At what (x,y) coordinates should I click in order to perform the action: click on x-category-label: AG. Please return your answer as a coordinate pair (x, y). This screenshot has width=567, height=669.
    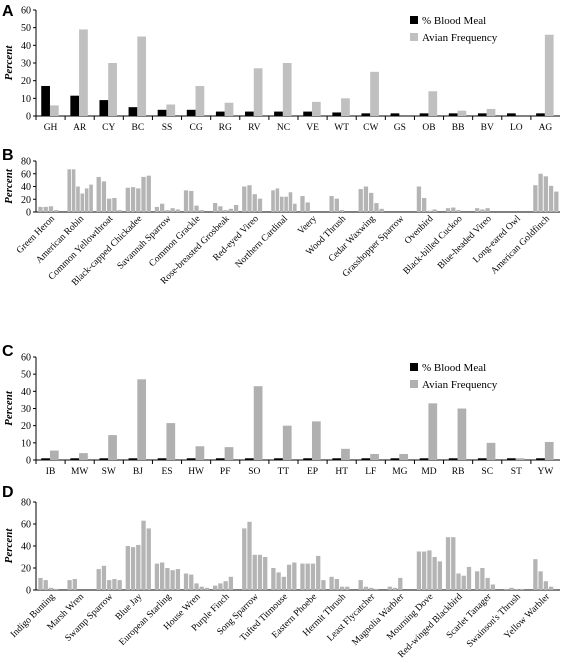
    Looking at the image, I should click on (546, 128).